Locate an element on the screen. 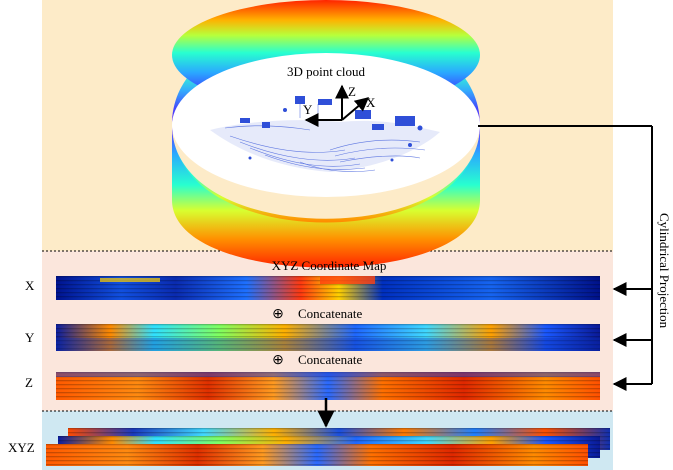 The height and width of the screenshot is (470, 673). y-coordinate-map is located at coordinates (328, 337).